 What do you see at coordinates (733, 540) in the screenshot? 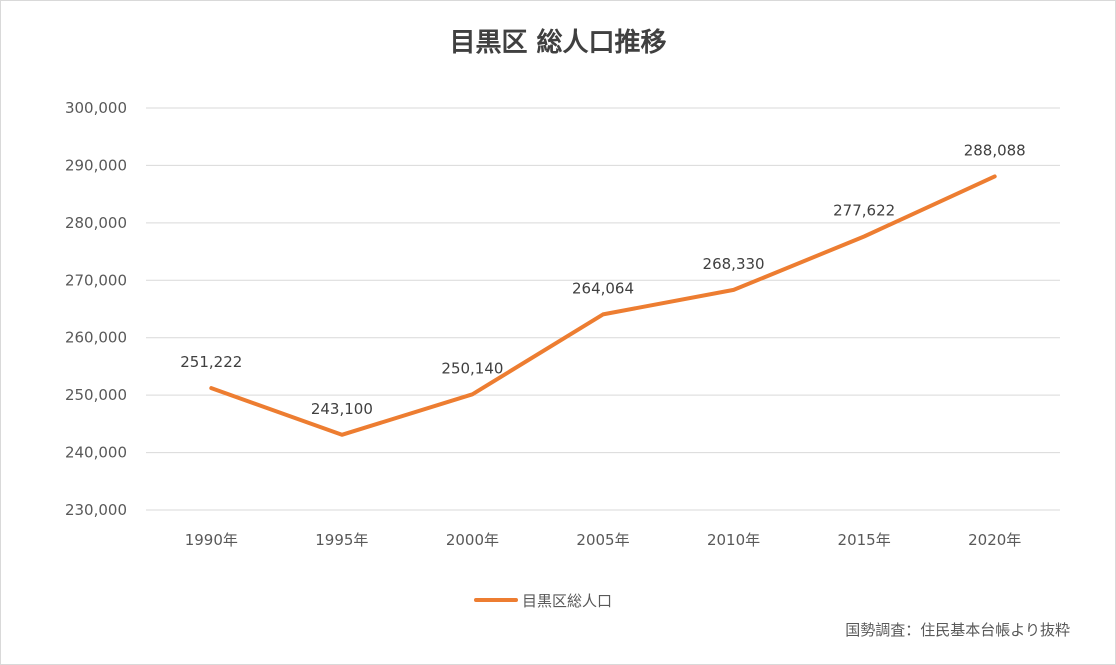
I see `x-tick-label: 2010年` at bounding box center [733, 540].